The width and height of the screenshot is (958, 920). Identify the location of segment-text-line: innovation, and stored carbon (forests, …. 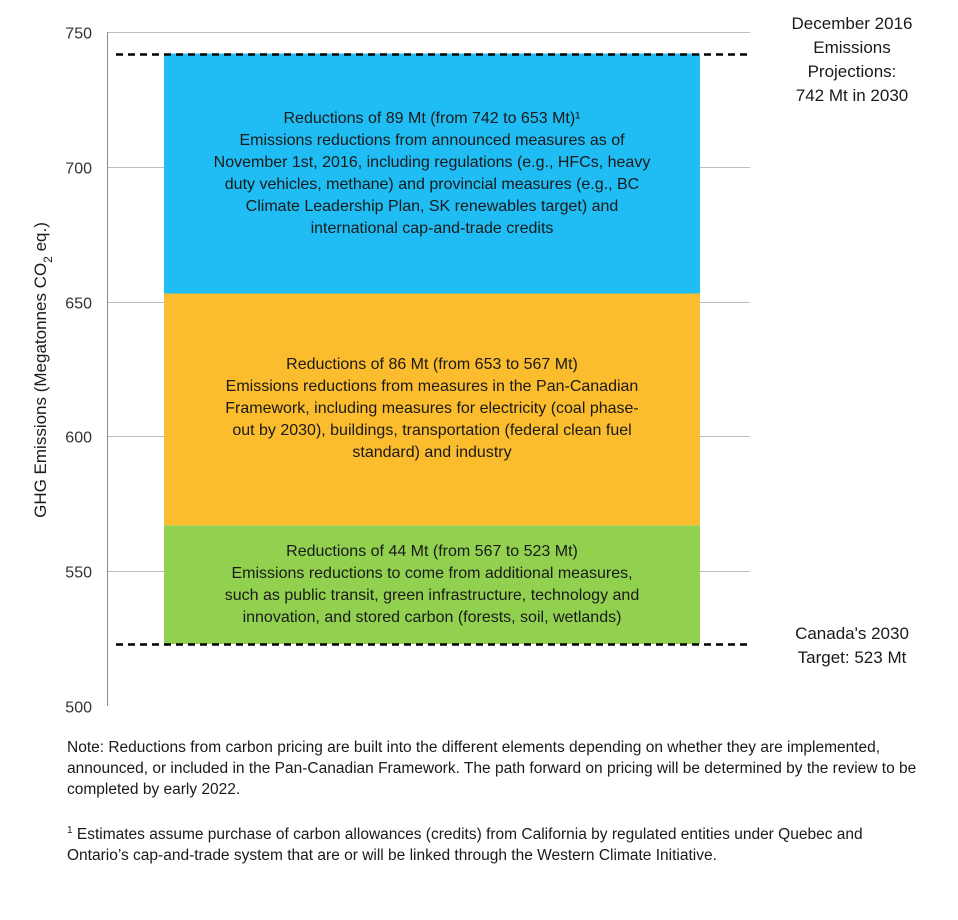
(432, 617).